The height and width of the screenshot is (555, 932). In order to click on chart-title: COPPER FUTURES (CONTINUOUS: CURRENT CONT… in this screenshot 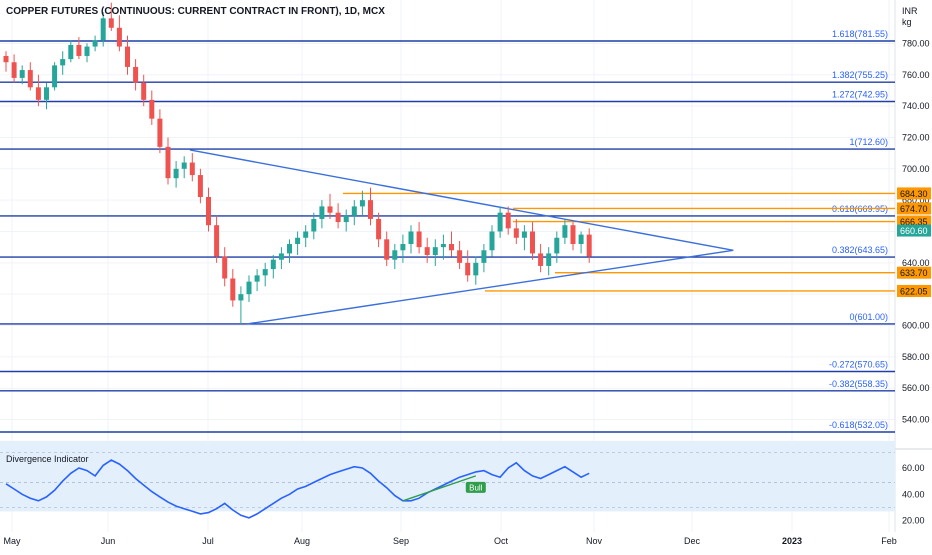, I will do `click(195, 11)`.